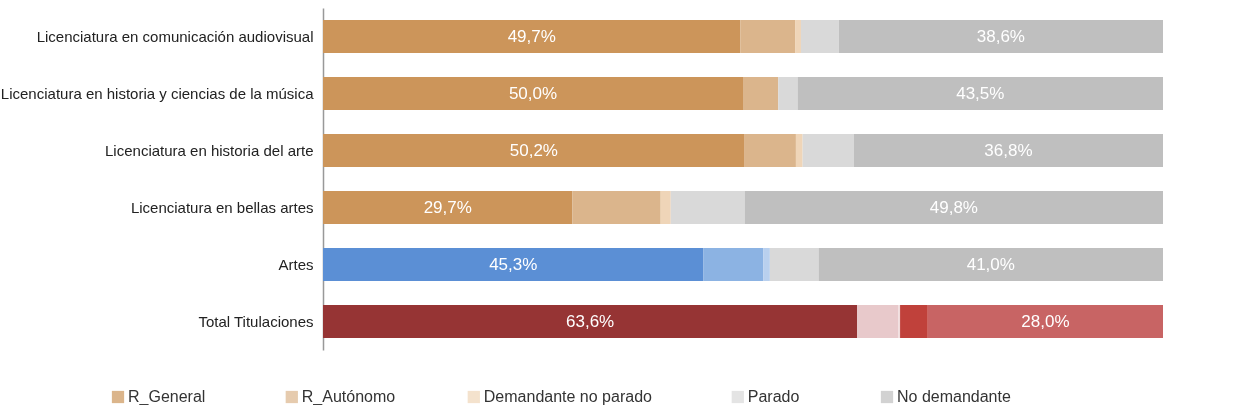 The width and height of the screenshot is (1259, 413). What do you see at coordinates (773, 396) in the screenshot?
I see `legend-label: Parado` at bounding box center [773, 396].